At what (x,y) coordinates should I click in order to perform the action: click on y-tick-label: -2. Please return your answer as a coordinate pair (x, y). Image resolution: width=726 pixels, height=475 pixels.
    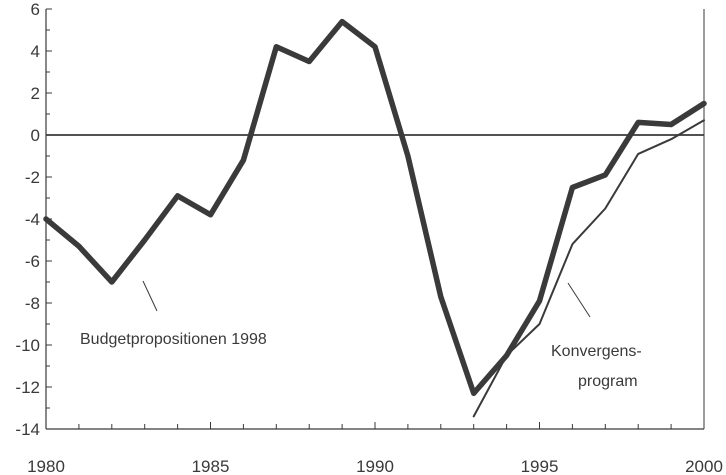
    Looking at the image, I should click on (32, 177).